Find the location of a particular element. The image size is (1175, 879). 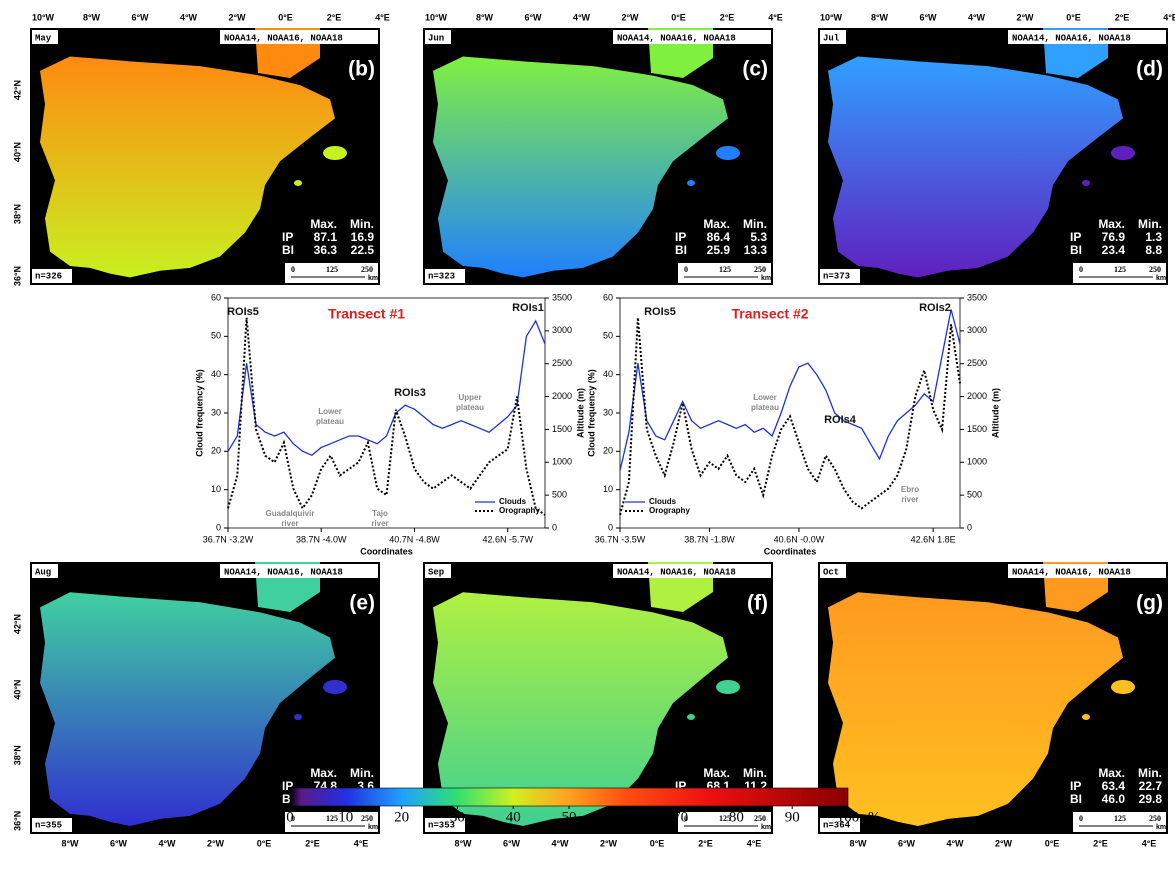

y2-tick-label: 3000 is located at coordinates (562, 330).